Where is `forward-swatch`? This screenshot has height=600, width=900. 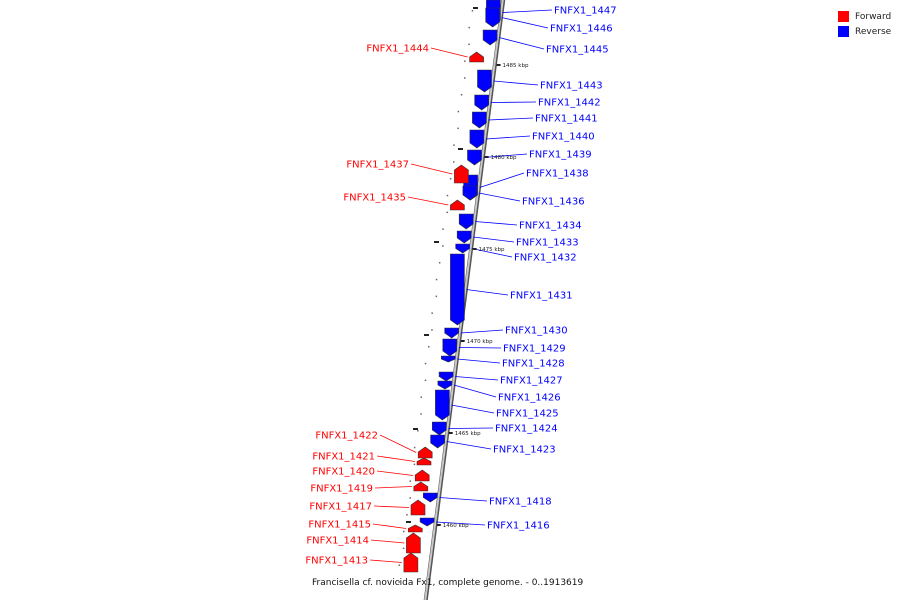 forward-swatch is located at coordinates (843, 16).